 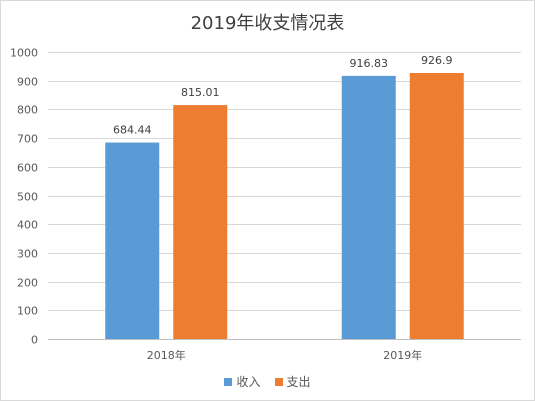 I want to click on data-label: 684.44, so click(x=132, y=130).